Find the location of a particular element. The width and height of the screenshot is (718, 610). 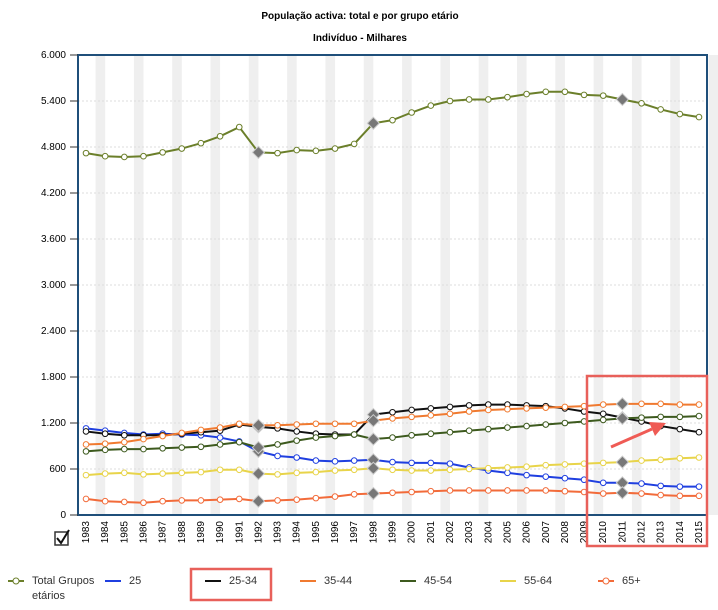

y-tick-label: 600 is located at coordinates (57, 469).